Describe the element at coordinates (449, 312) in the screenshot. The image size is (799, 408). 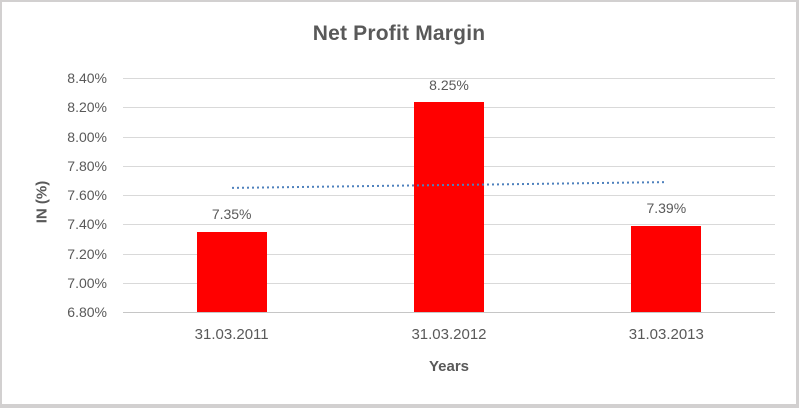
I see `x-axis-line` at that location.